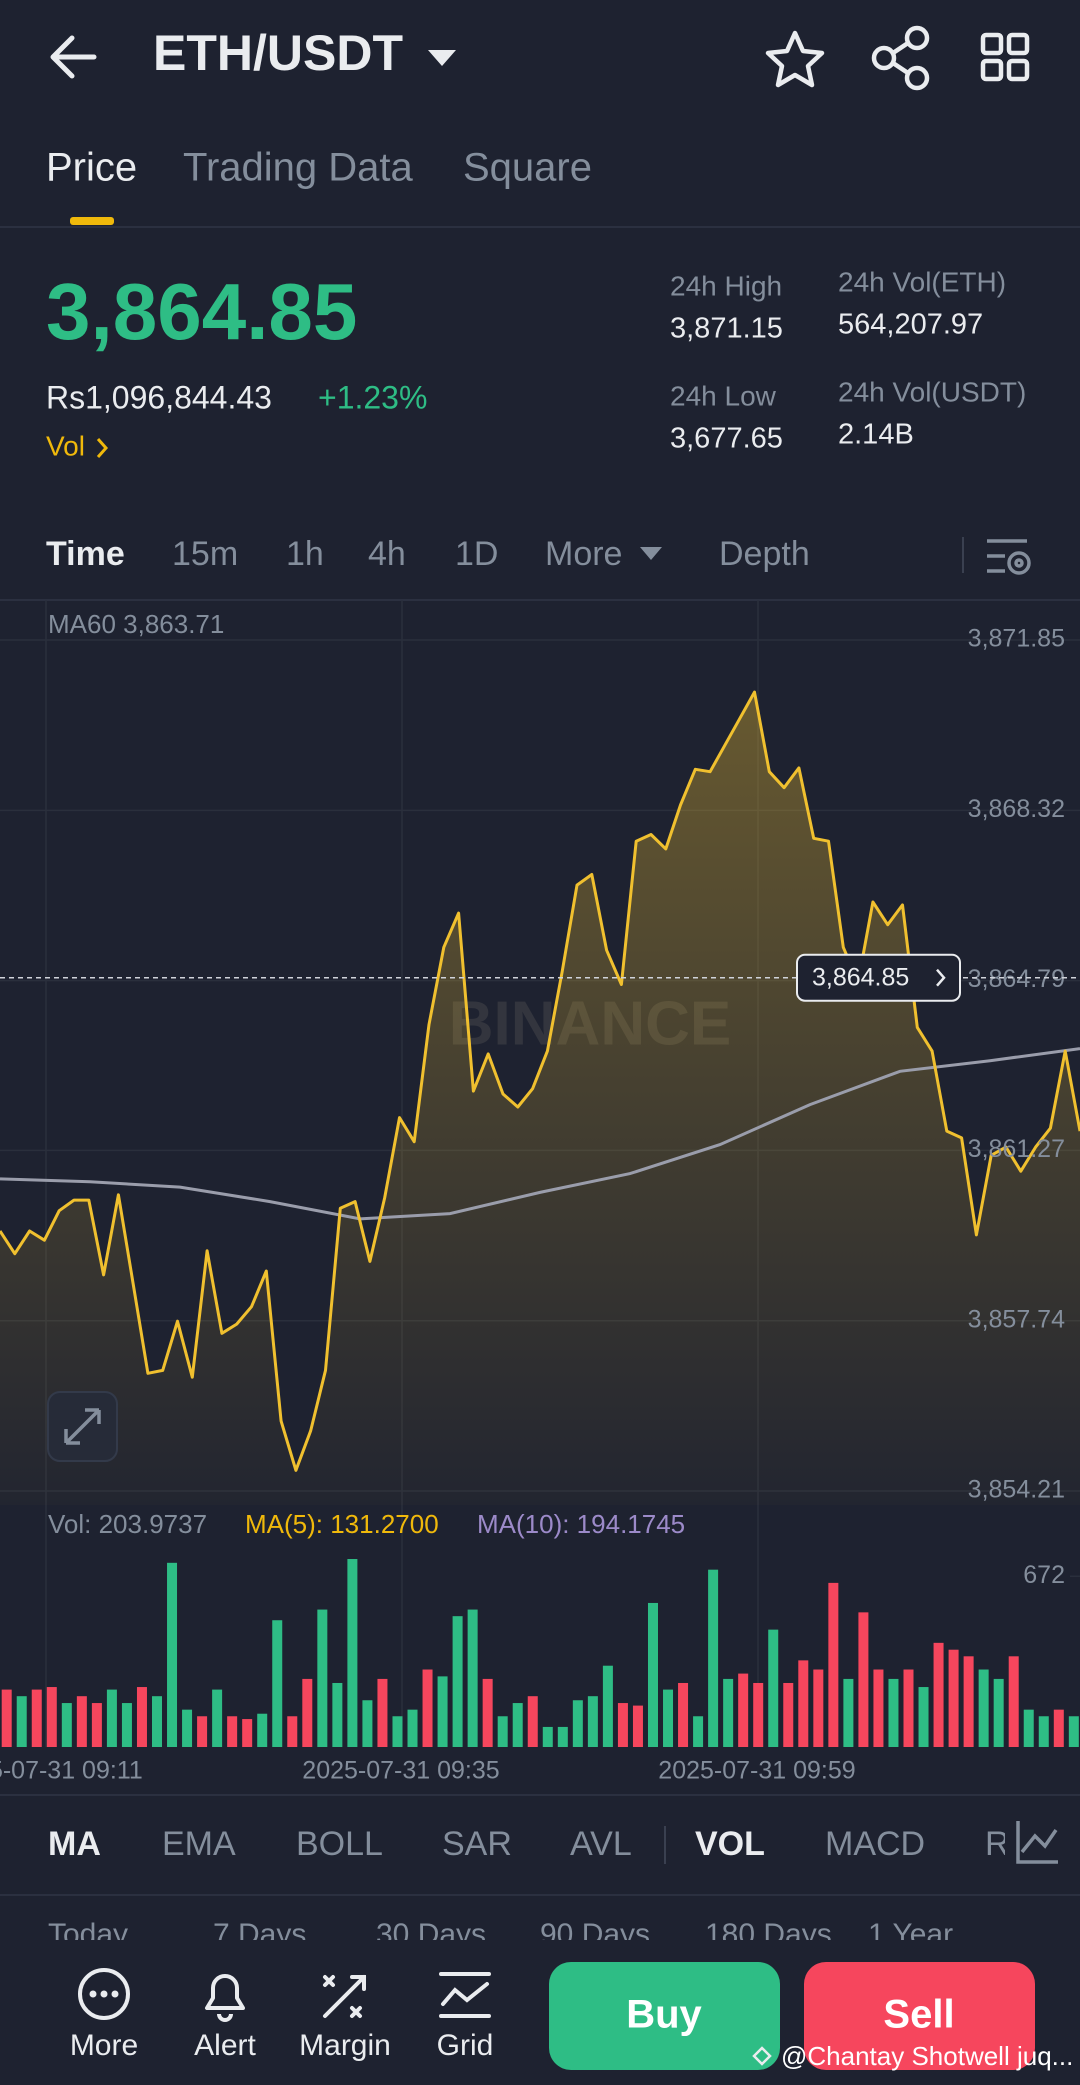 This screenshot has width=1080, height=2085. Describe the element at coordinates (465, 1995) in the screenshot. I see `grid-icon` at that location.